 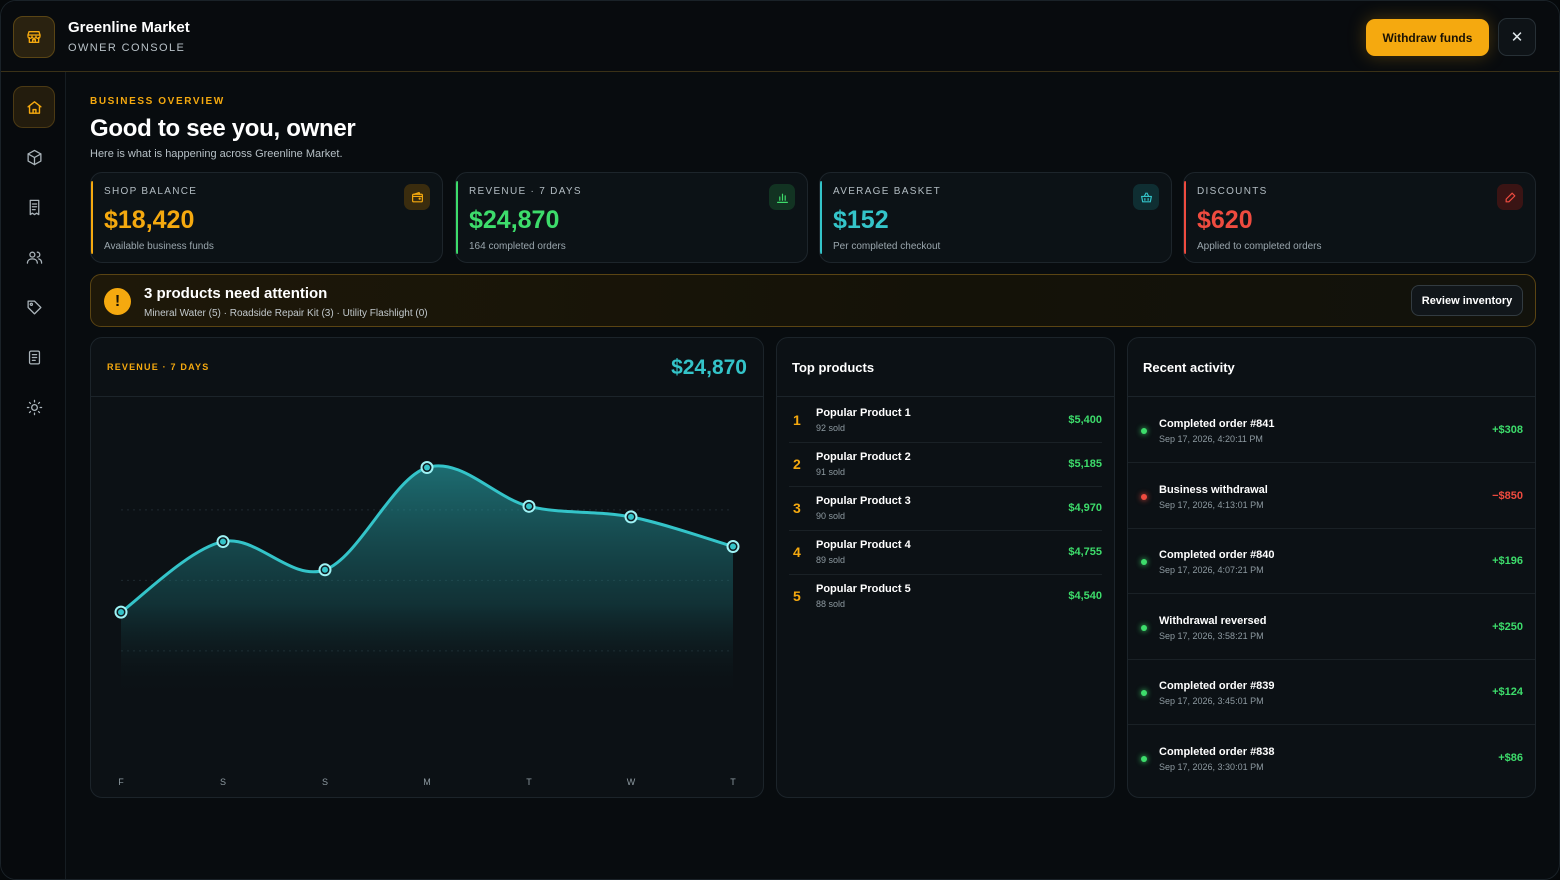 I want to click on overview-eyebrow: BUSINESS OVERVIEW, so click(x=157, y=101).